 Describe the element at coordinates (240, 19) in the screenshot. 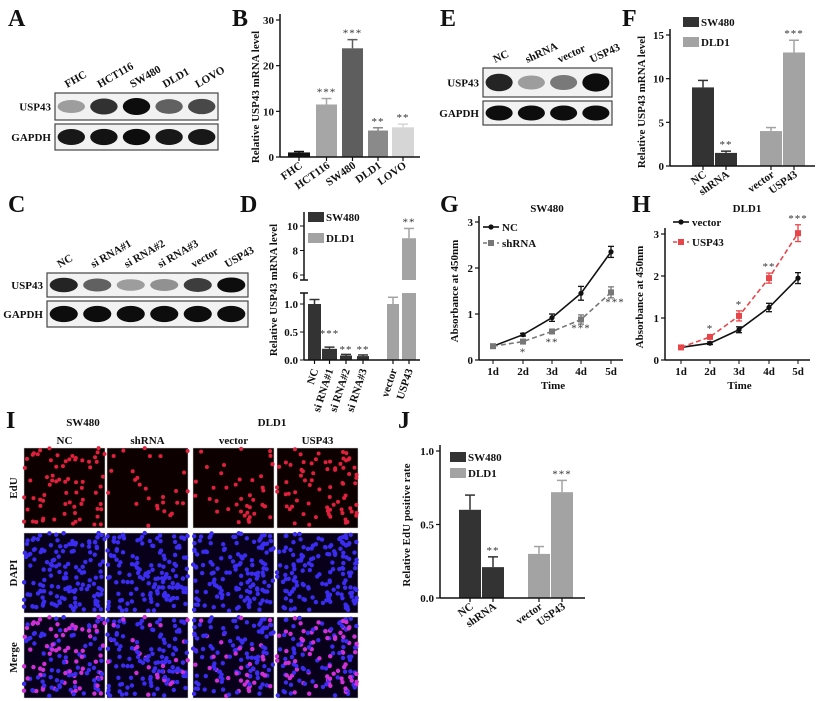

I see `panel-label-B: B` at that location.